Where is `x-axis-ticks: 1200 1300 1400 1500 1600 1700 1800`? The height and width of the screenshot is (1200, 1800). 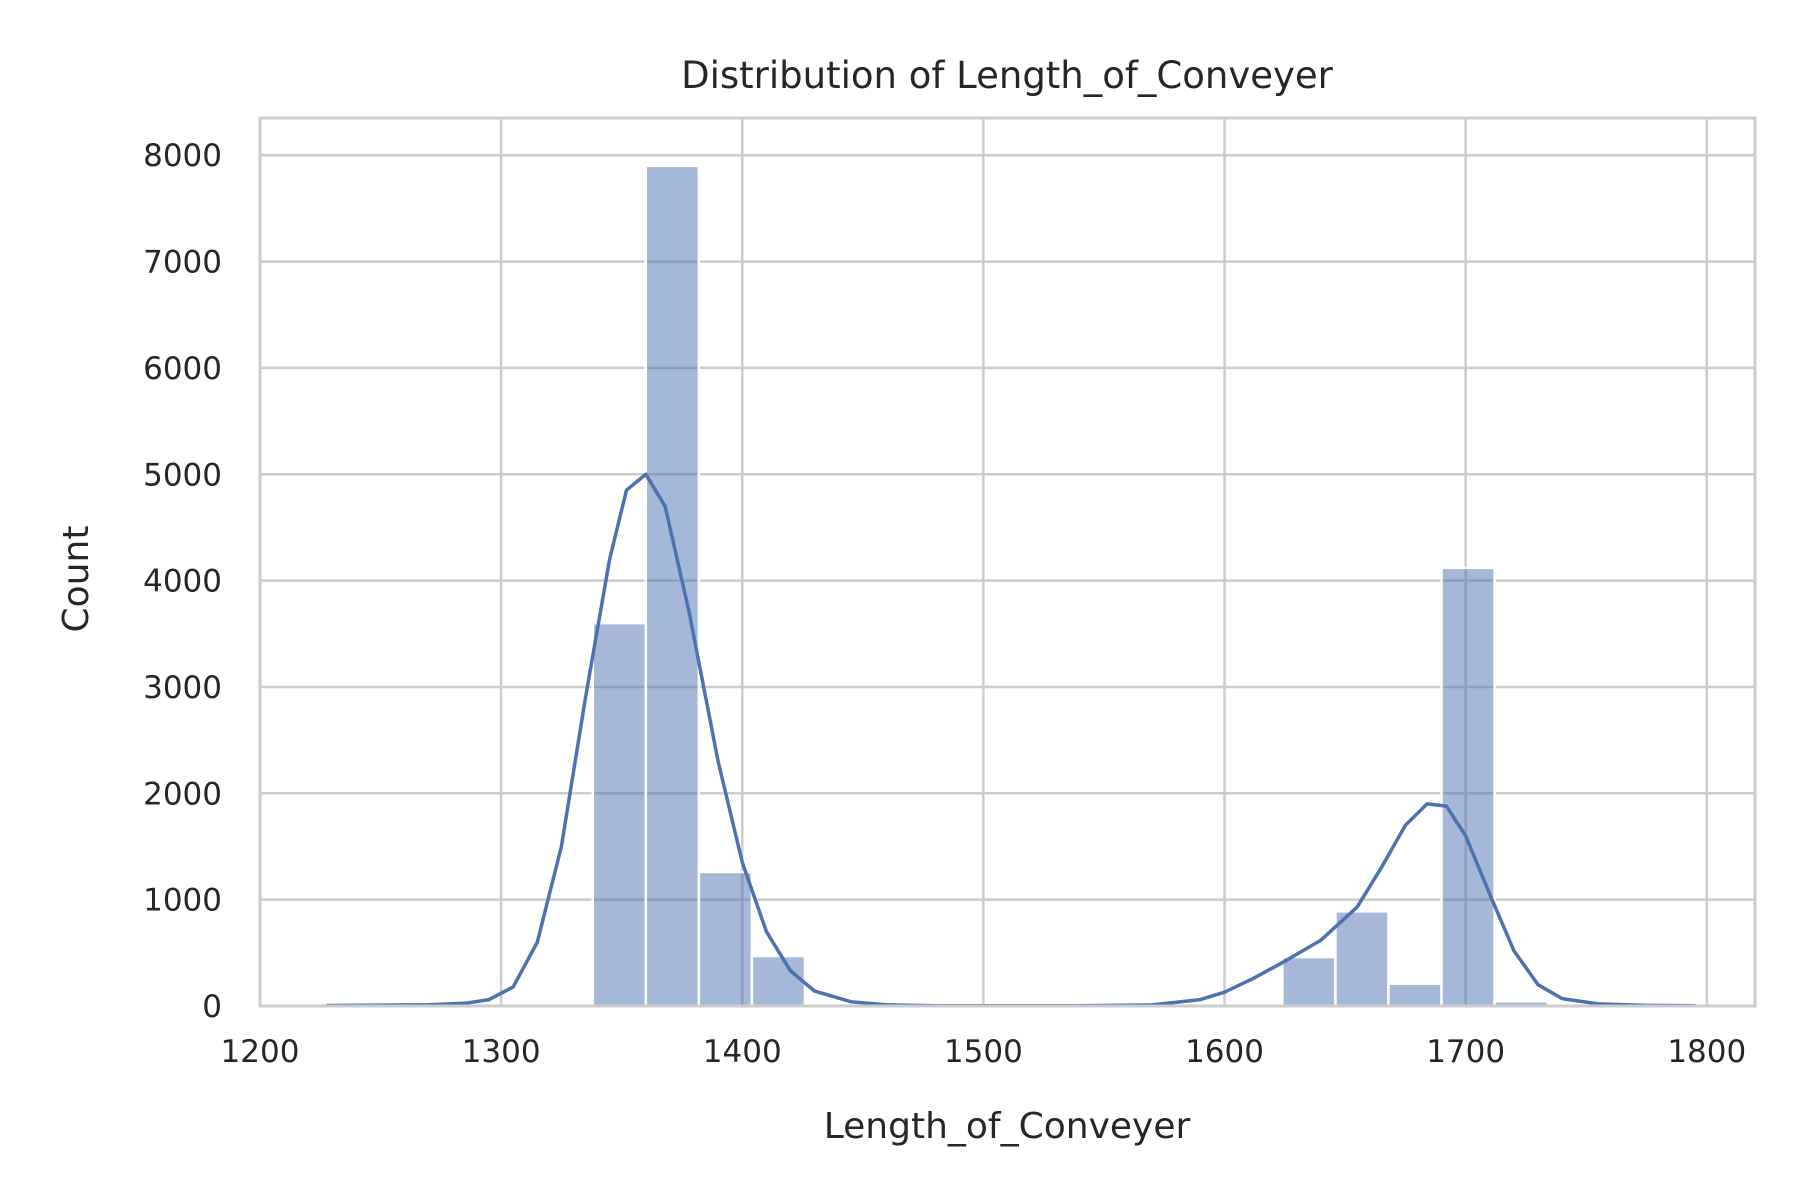 x-axis-ticks: 1200 1300 1400 1500 1600 1700 1800 is located at coordinates (984, 1052).